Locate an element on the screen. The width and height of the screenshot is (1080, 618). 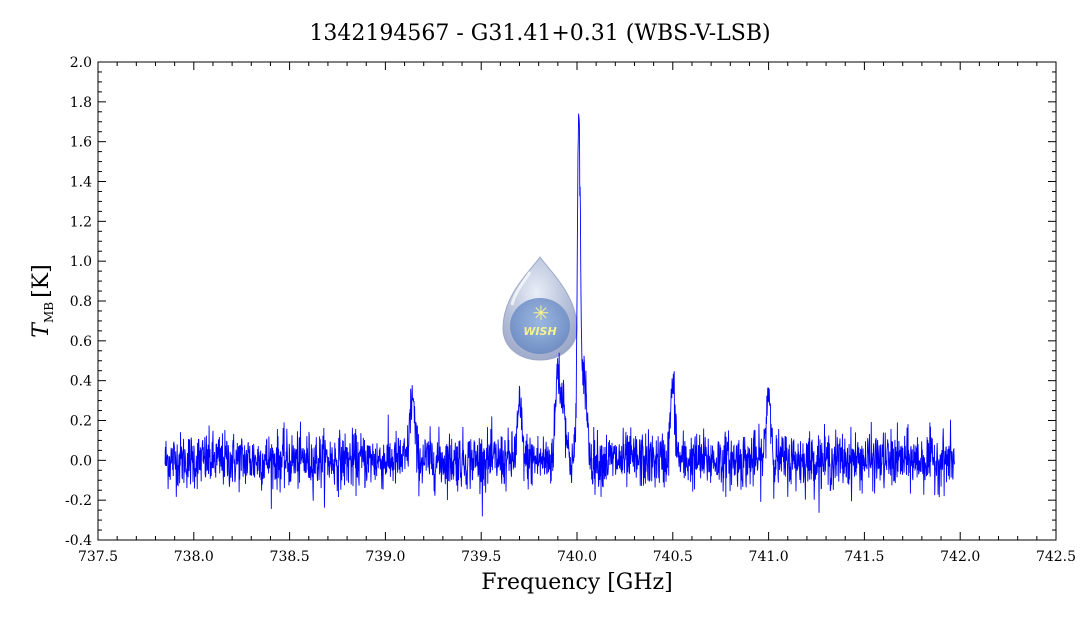
y-tick-label: 0.8 is located at coordinates (81, 302).